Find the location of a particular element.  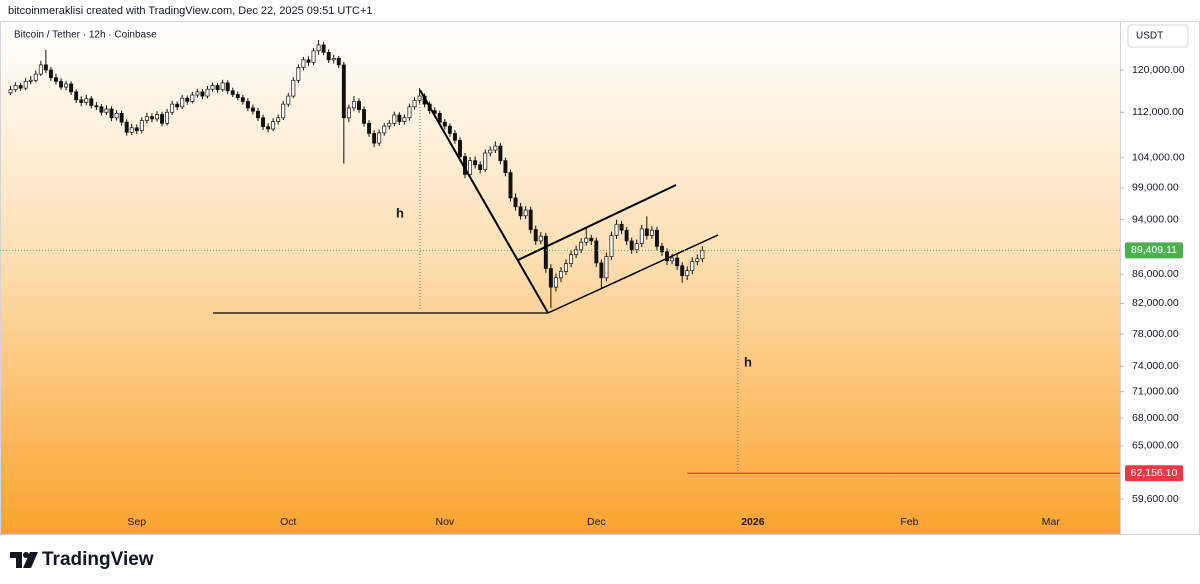

currency-box is located at coordinates (1158, 36).